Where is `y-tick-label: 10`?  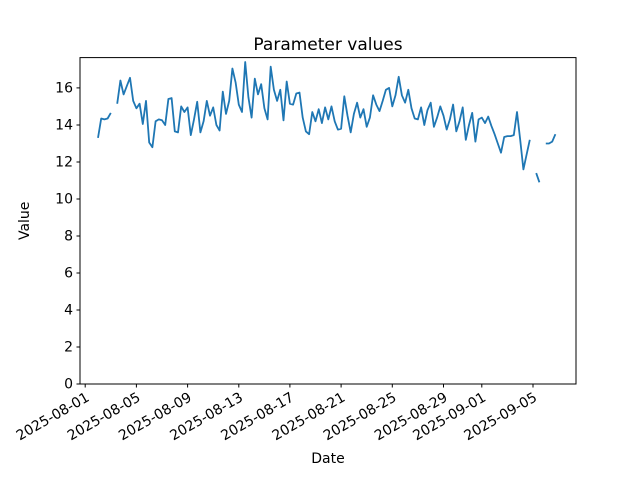
y-tick-label: 10 is located at coordinates (64, 200).